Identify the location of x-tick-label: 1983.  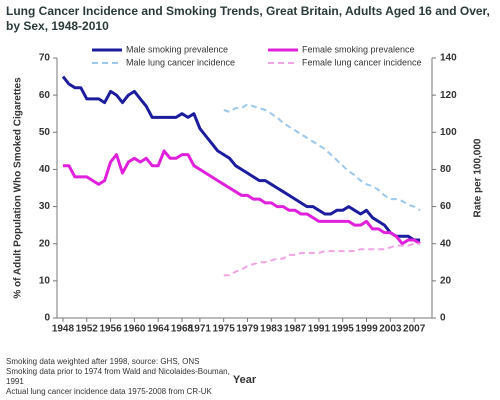
(271, 329).